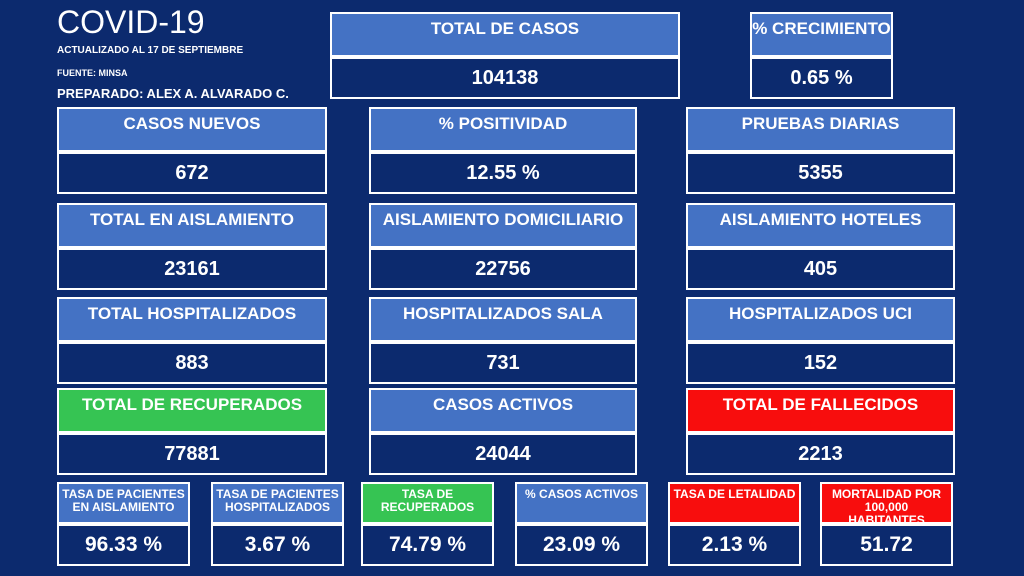 This screenshot has width=1024, height=576. Describe the element at coordinates (821, 78) in the screenshot. I see `card-value: 0.65 %` at that location.